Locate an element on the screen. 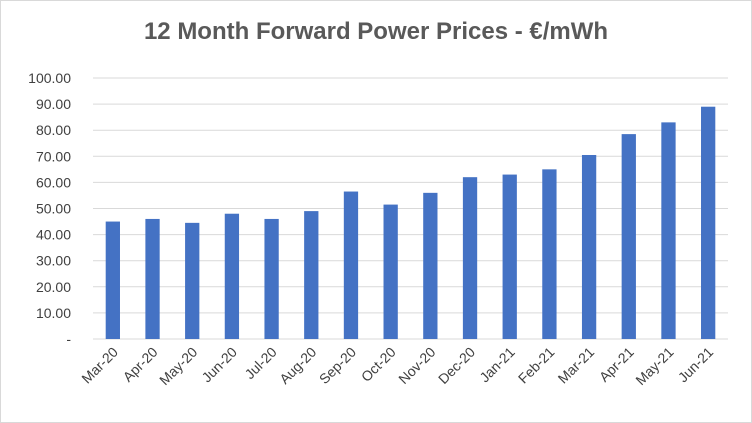 This screenshot has width=752, height=423. y-tick-label: 10.00 is located at coordinates (53, 313).